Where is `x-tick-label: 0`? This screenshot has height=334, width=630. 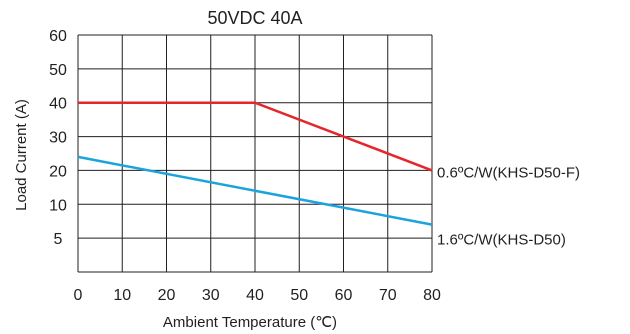 x-tick-label: 0 is located at coordinates (78, 295).